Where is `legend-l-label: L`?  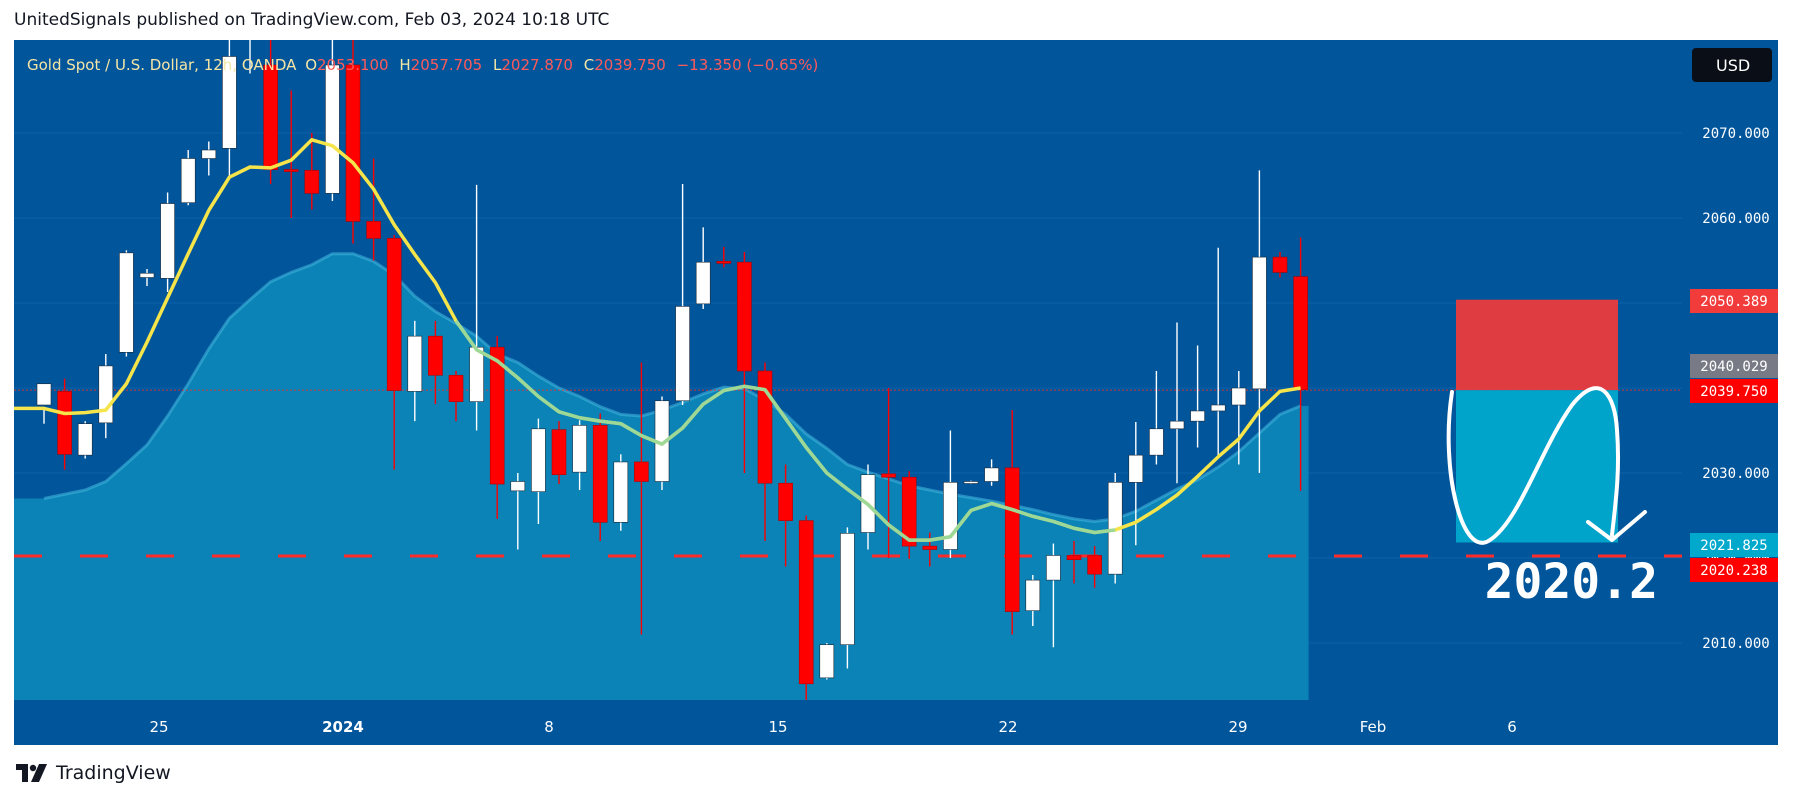
legend-l-label: L is located at coordinates (497, 65).